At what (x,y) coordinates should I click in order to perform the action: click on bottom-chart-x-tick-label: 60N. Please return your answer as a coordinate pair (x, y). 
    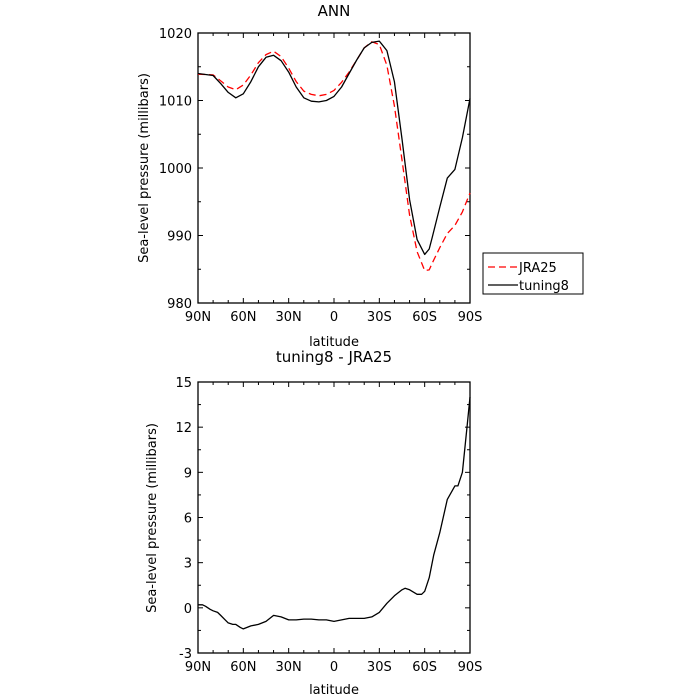
    Looking at the image, I should click on (243, 667).